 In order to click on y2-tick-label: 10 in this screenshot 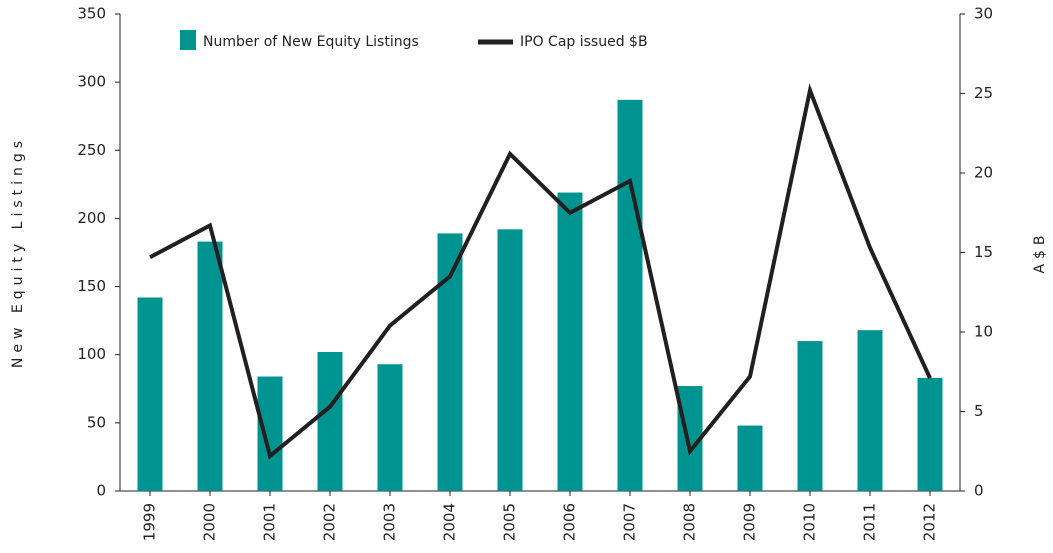, I will do `click(983, 332)`.